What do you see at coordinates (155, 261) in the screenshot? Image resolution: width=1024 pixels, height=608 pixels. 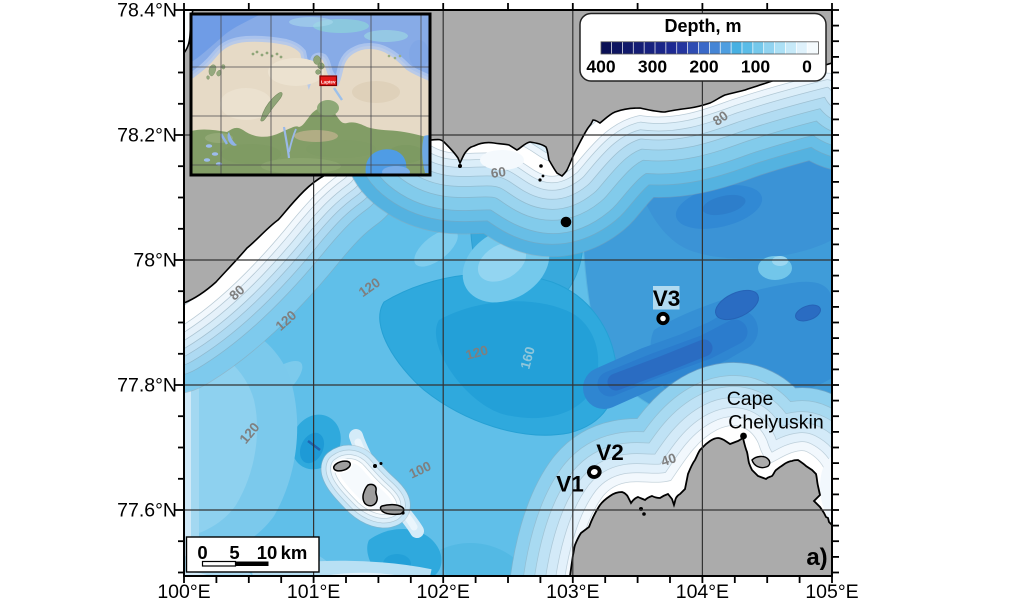 I see `svg-text: 78°N` at bounding box center [155, 261].